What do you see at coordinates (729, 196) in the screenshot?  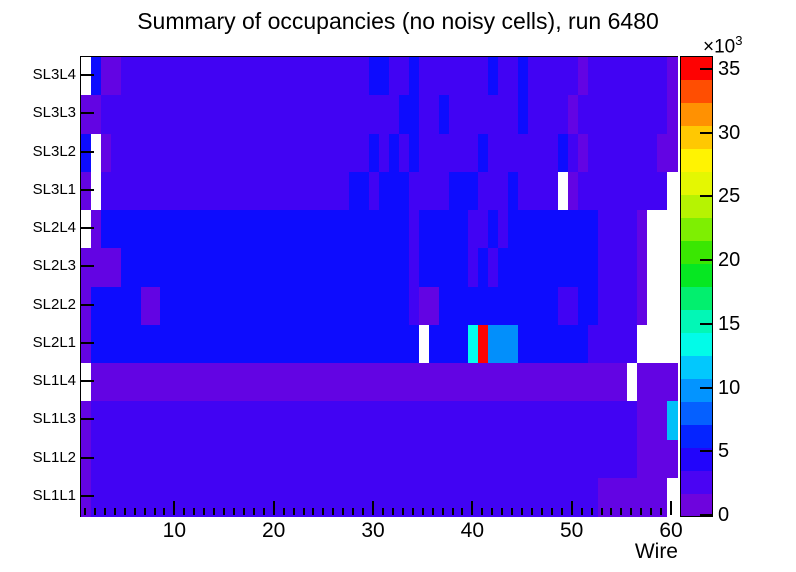 I see `colorbar-tick-label: 25` at bounding box center [729, 196].